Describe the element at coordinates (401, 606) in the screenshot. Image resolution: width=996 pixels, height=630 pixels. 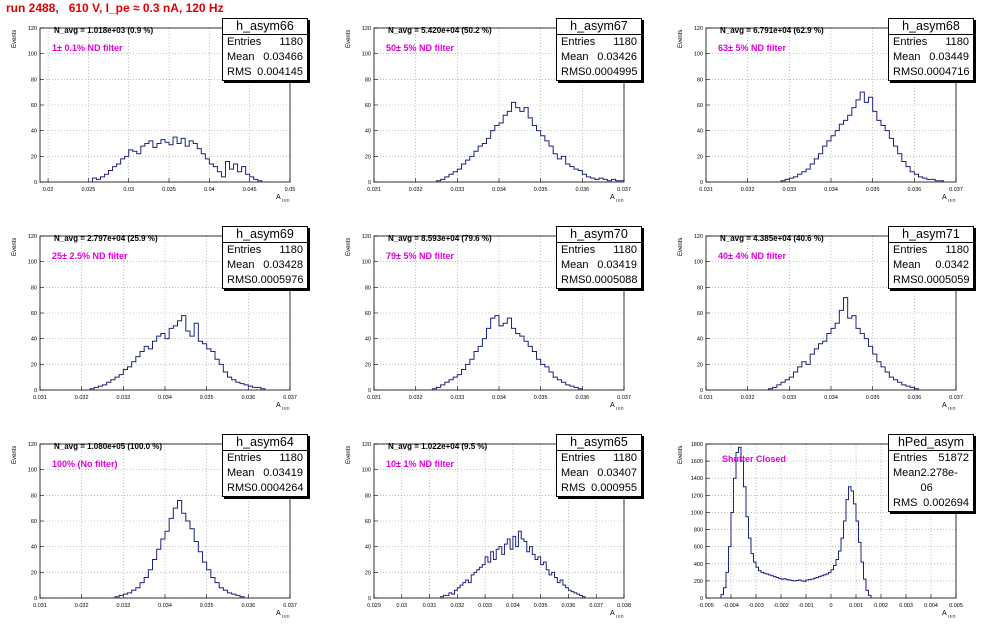
I see `x-tick-label: 0.03` at that location.